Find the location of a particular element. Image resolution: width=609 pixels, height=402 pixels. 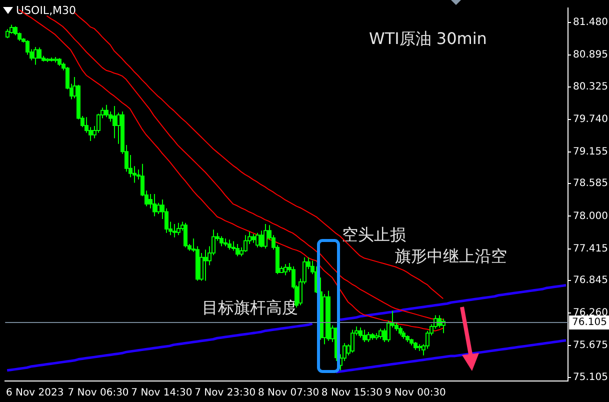

y-tick-label: 79.740 is located at coordinates (590, 119).